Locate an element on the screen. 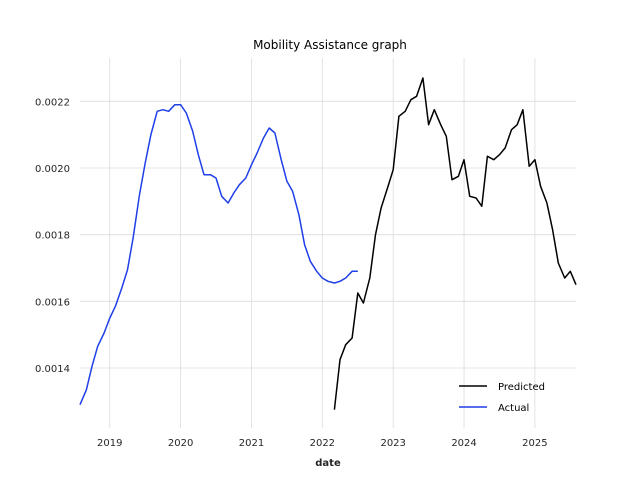  legend: Predicted Actual is located at coordinates (502, 398).